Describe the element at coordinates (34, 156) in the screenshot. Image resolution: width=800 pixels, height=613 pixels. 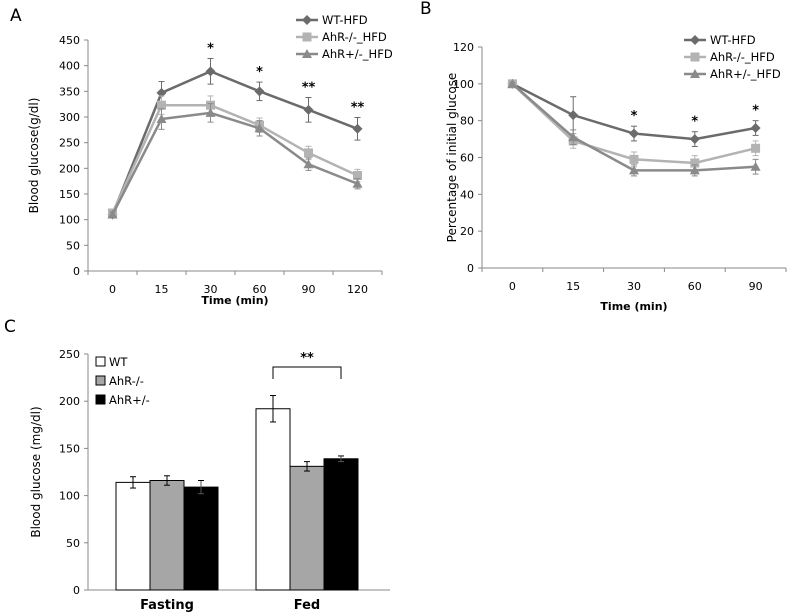
I see `y-axis-title: Blood glucose(g/dl)` at that location.